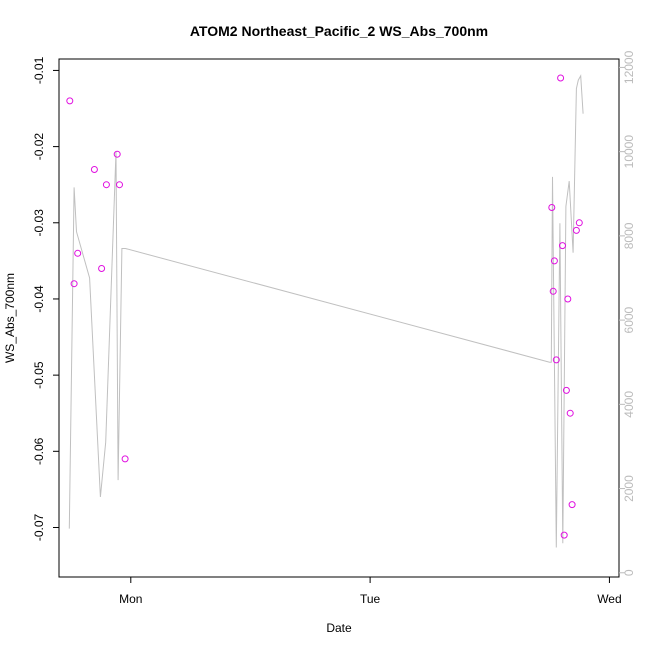 The image size is (650, 650). What do you see at coordinates (629, 235) in the screenshot?
I see `y-right-tick-label: 8000` at bounding box center [629, 235].